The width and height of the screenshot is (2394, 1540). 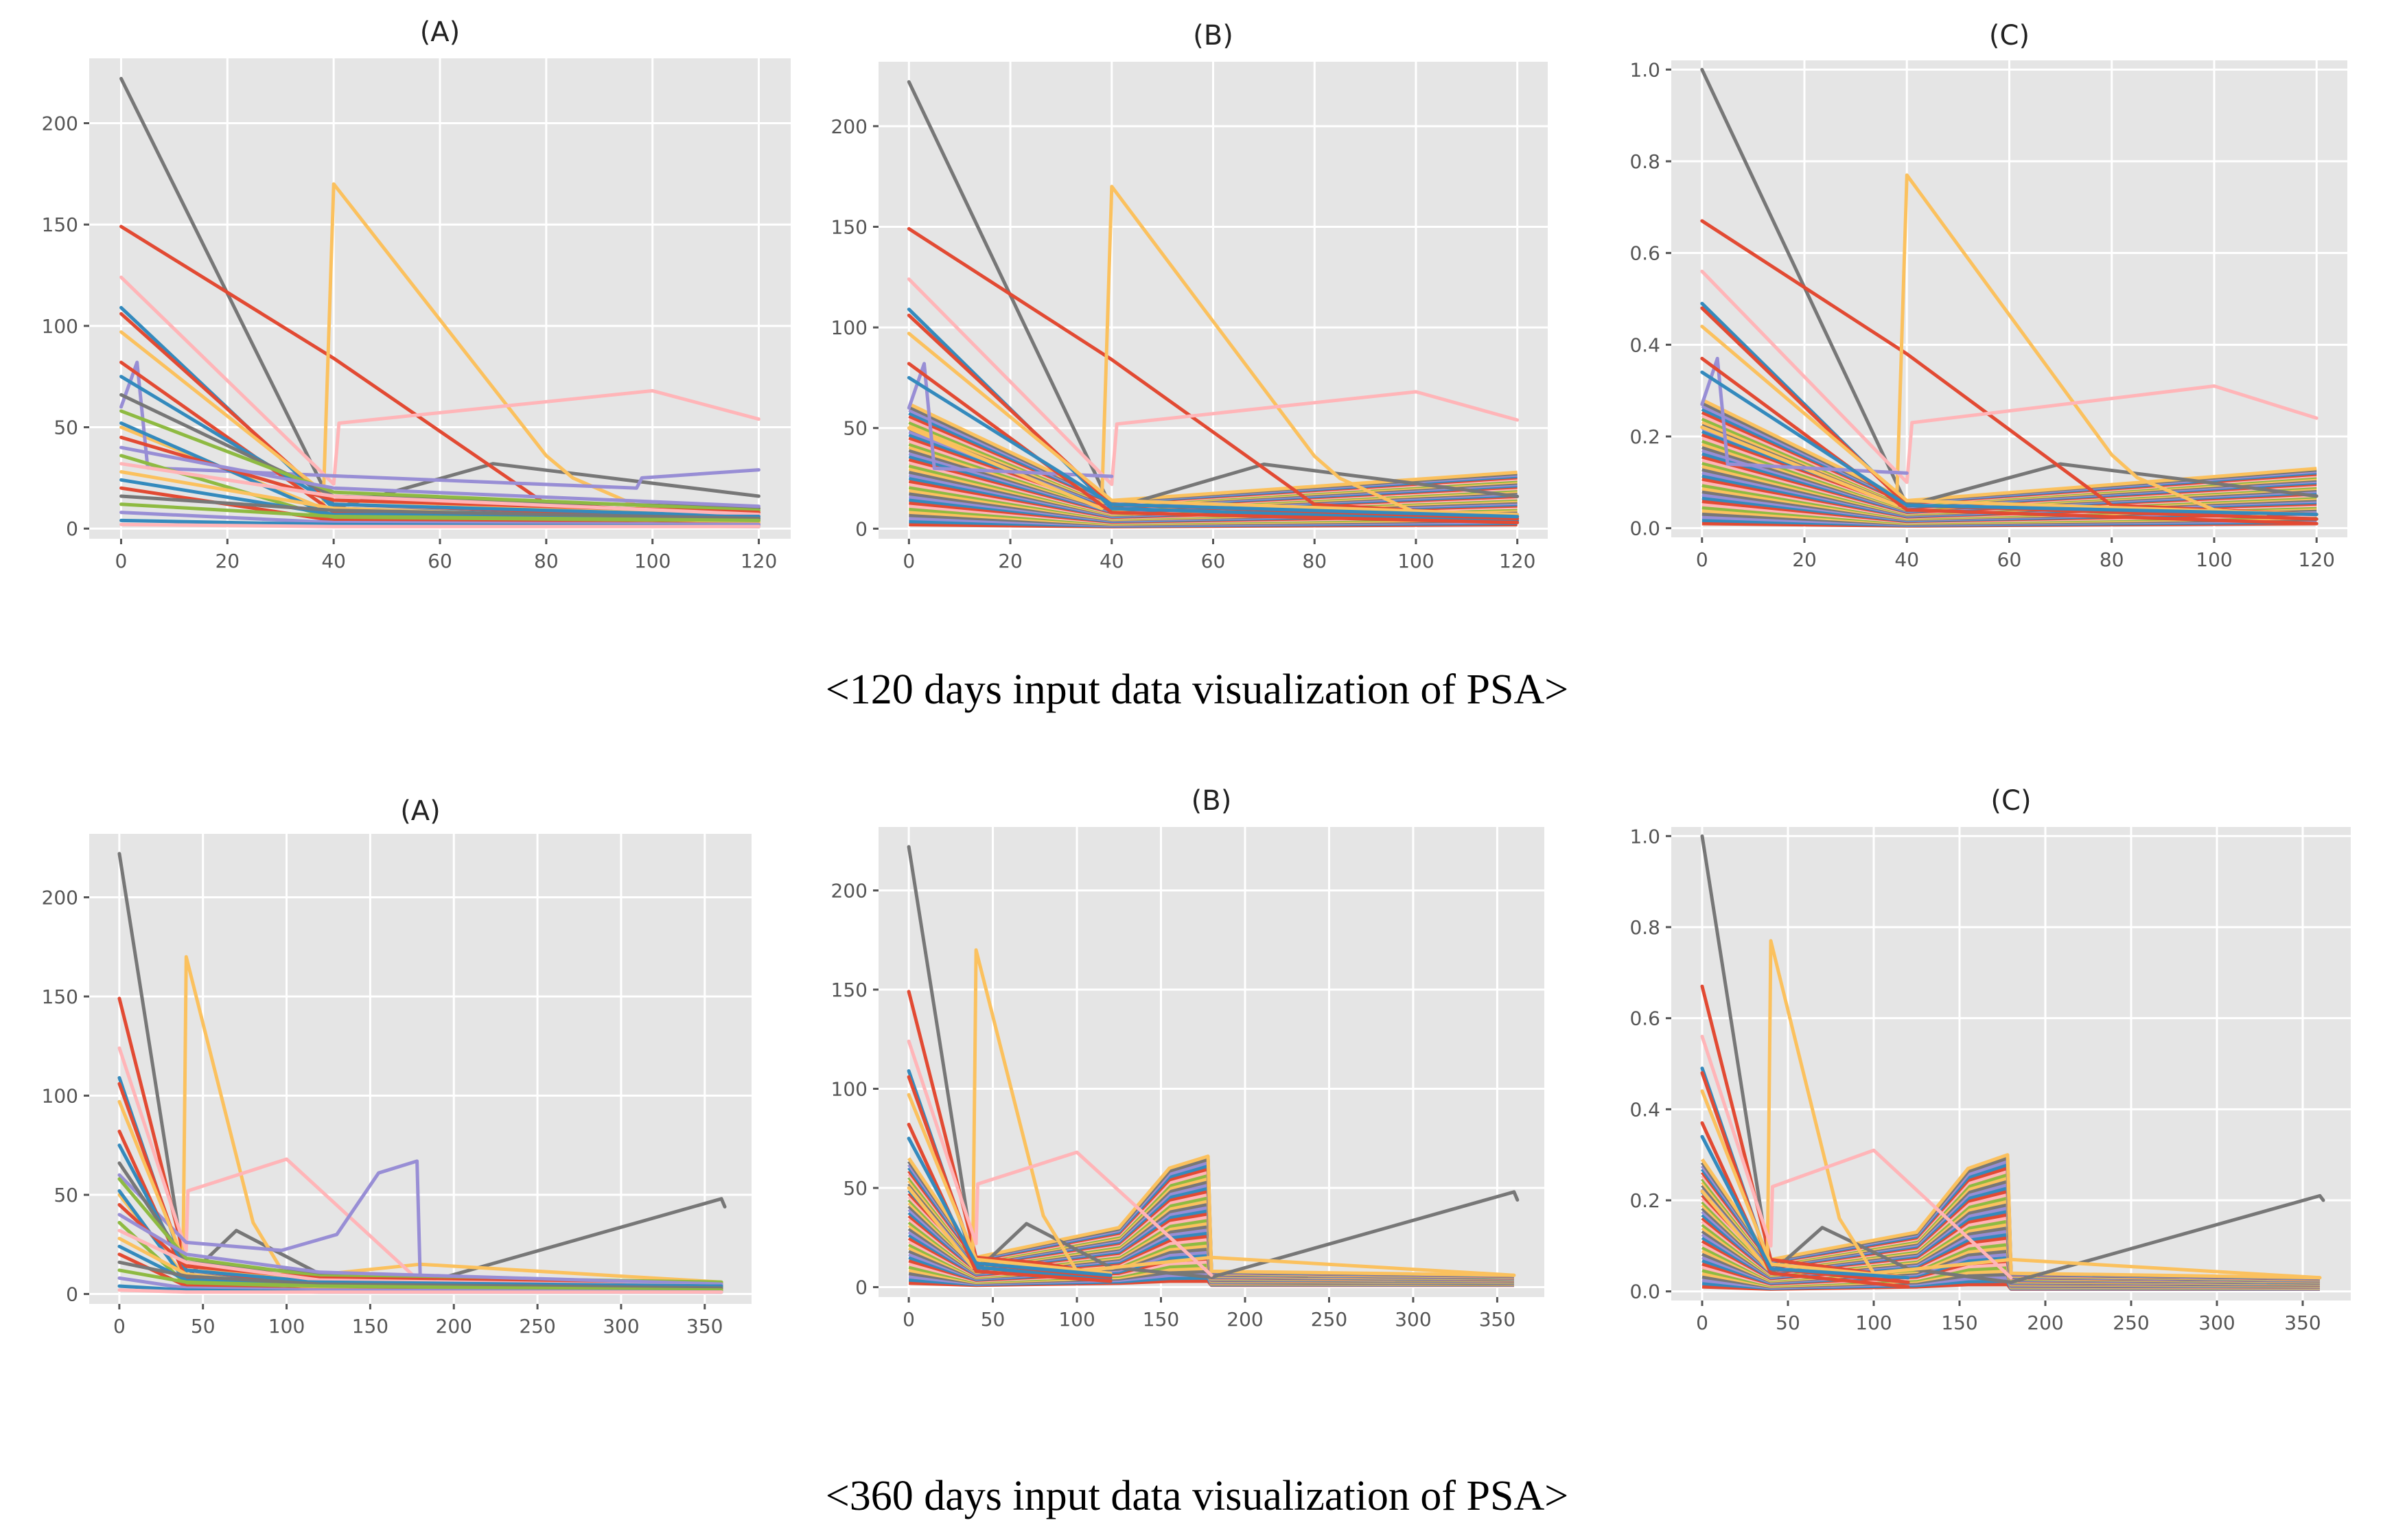 What do you see at coordinates (439, 525) in the screenshot?
I see `series-line-s25` at bounding box center [439, 525].